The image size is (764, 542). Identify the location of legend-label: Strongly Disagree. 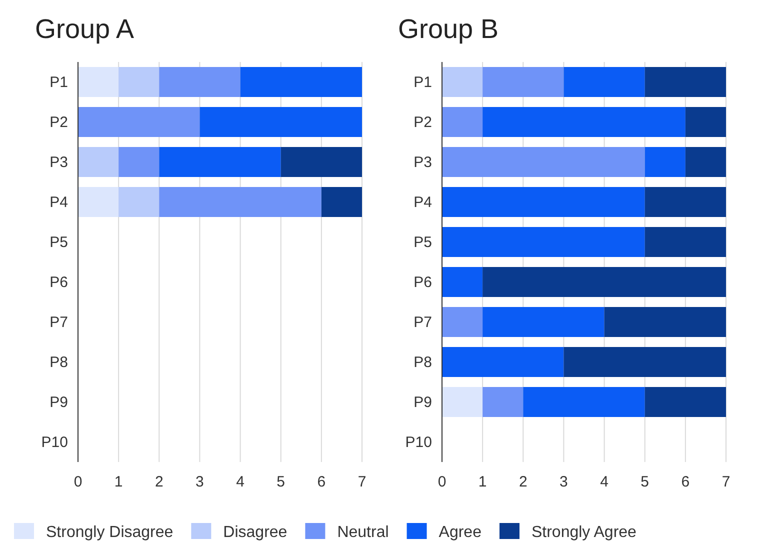
(110, 532).